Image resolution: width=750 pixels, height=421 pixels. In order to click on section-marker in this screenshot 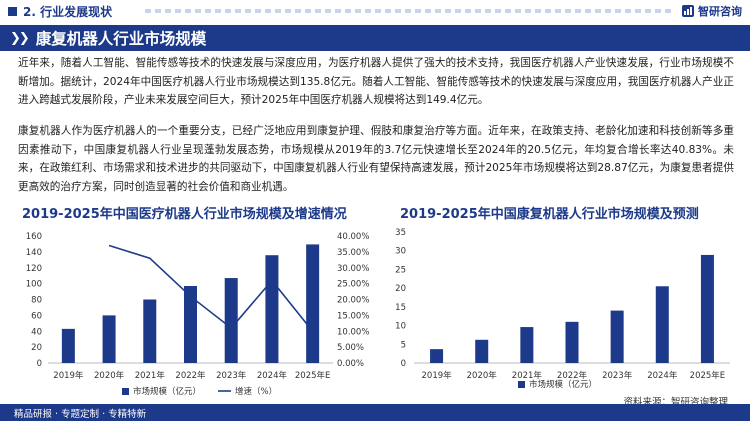, I will do `click(12, 11)`.